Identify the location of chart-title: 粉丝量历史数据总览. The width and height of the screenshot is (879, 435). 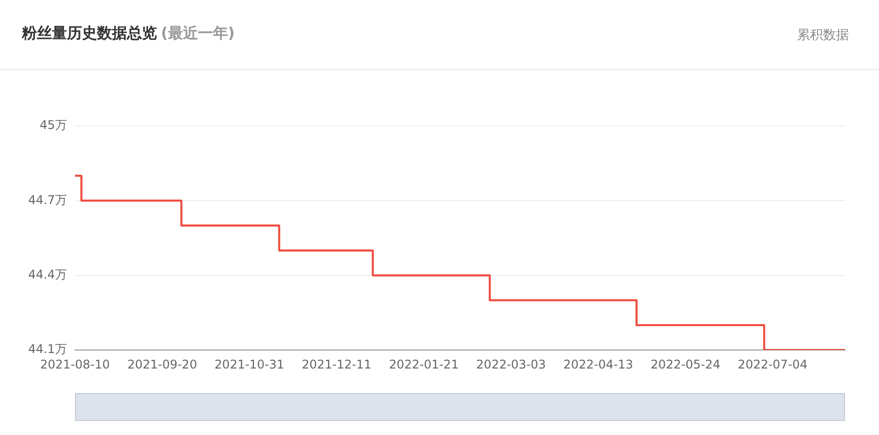
(89, 33).